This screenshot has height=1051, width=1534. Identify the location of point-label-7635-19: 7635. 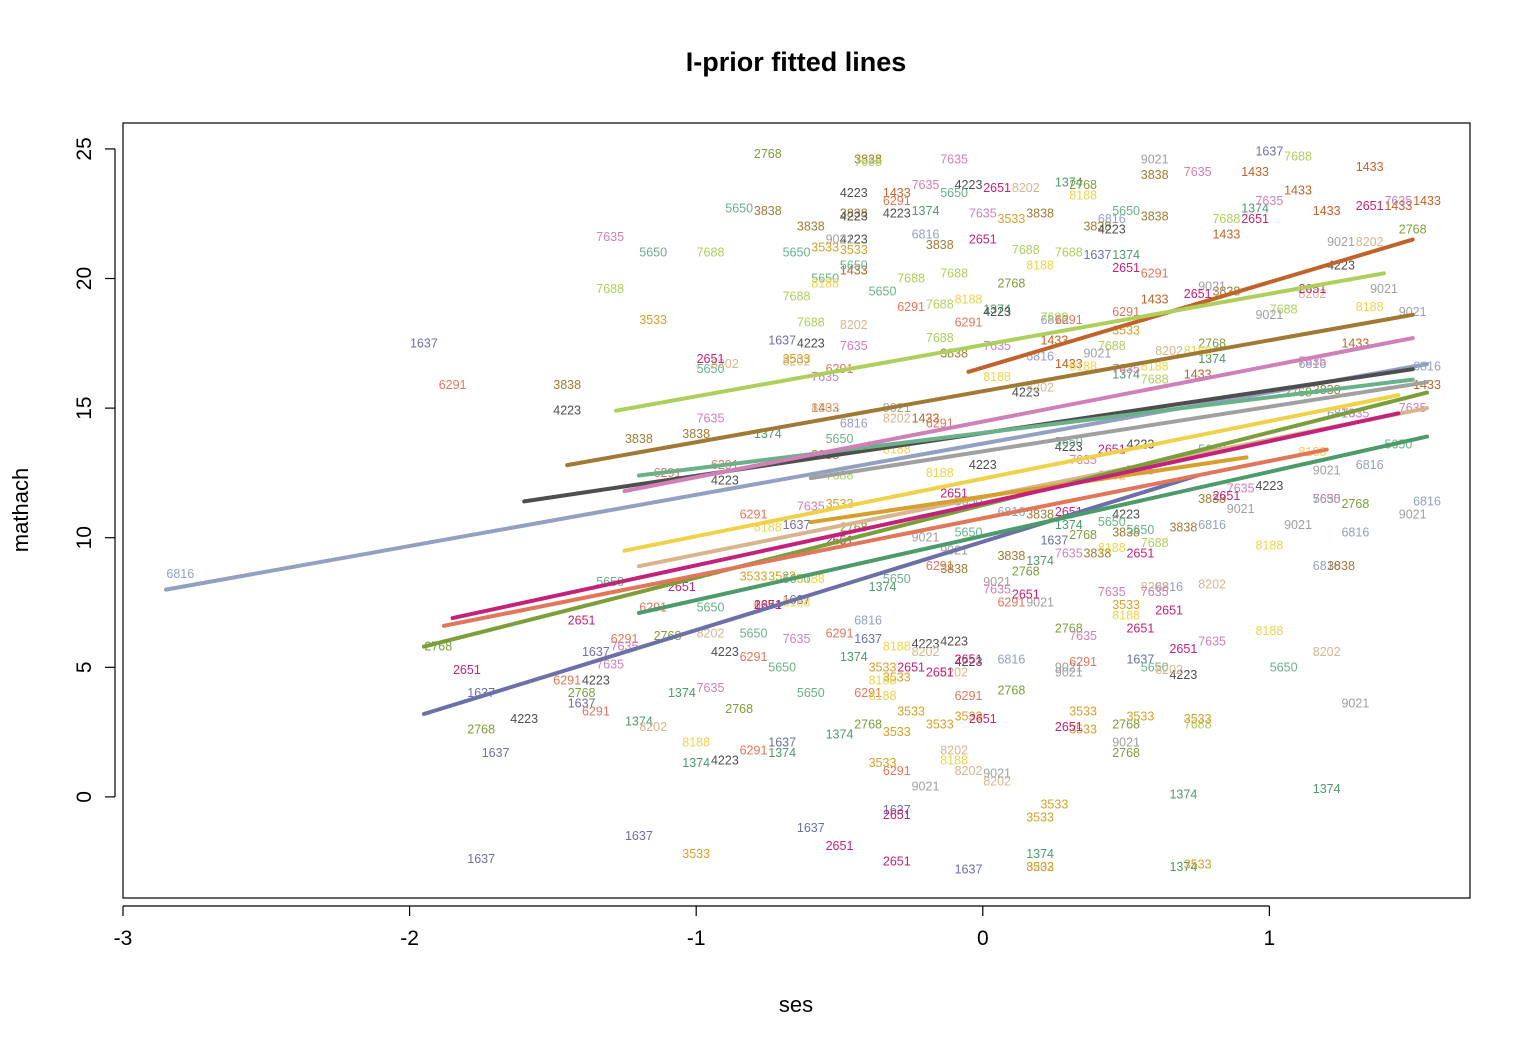
(1212, 641).